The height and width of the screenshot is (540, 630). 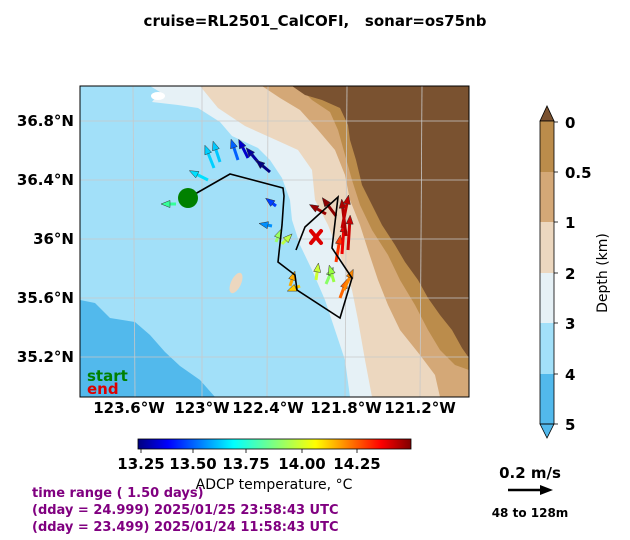 I want to click on plot-title: cruise=RL2501_CalCOFI, sonar=os75nb, so click(x=315, y=21).